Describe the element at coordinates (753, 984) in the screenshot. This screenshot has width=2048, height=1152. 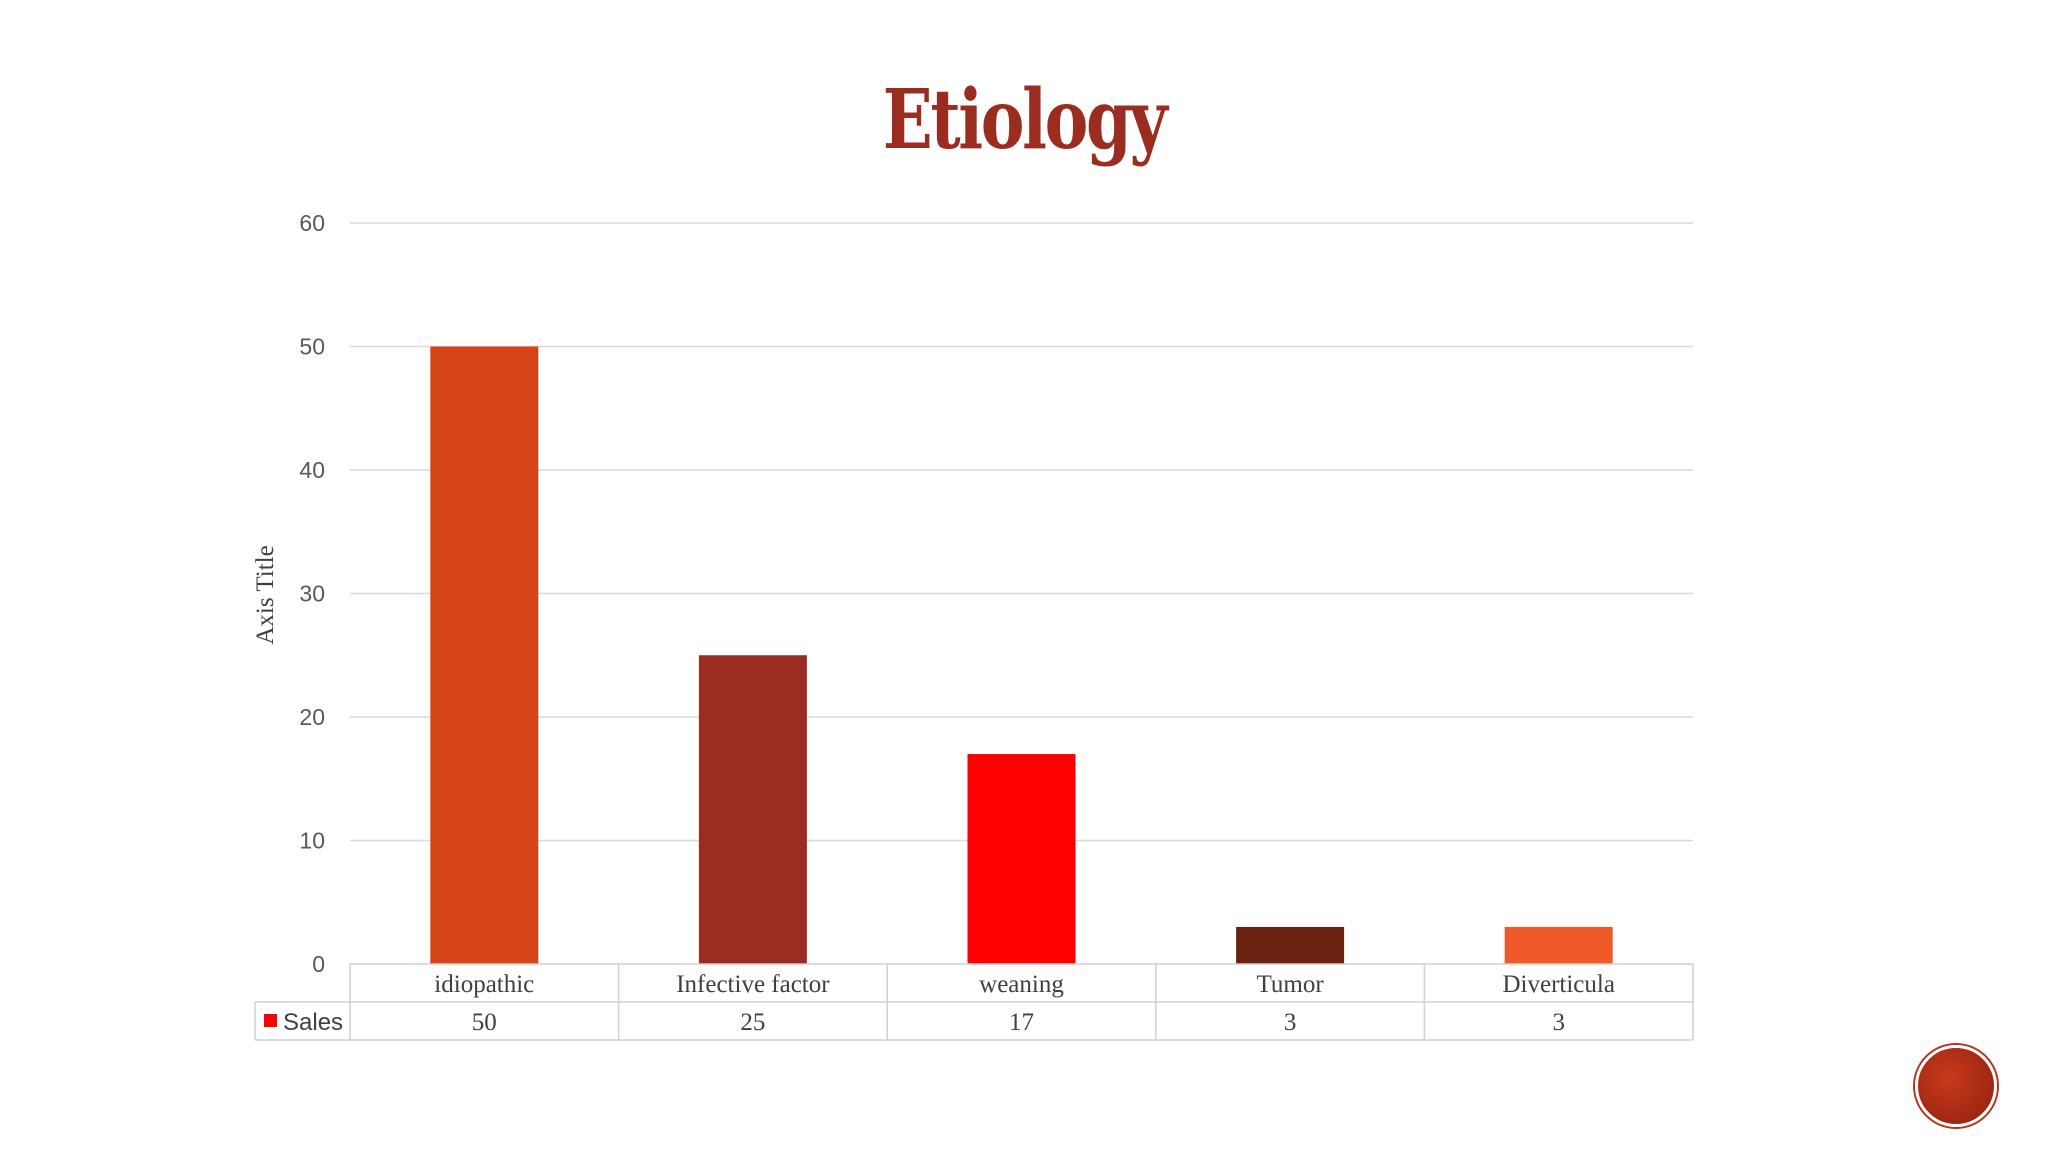
I see `x-category-label: Infective factor` at that location.